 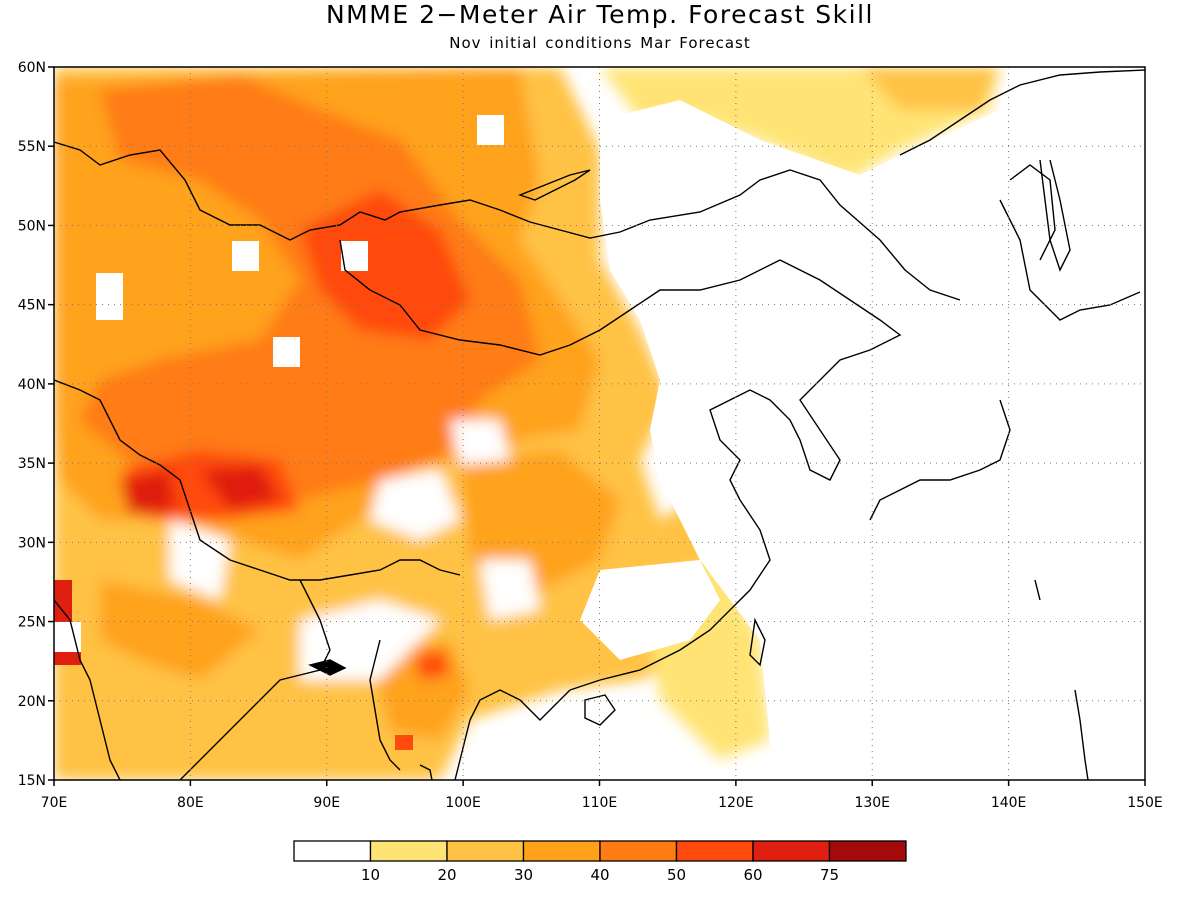 What do you see at coordinates (326, 803) in the screenshot?
I see `x-tick-label: 90E` at bounding box center [326, 803].